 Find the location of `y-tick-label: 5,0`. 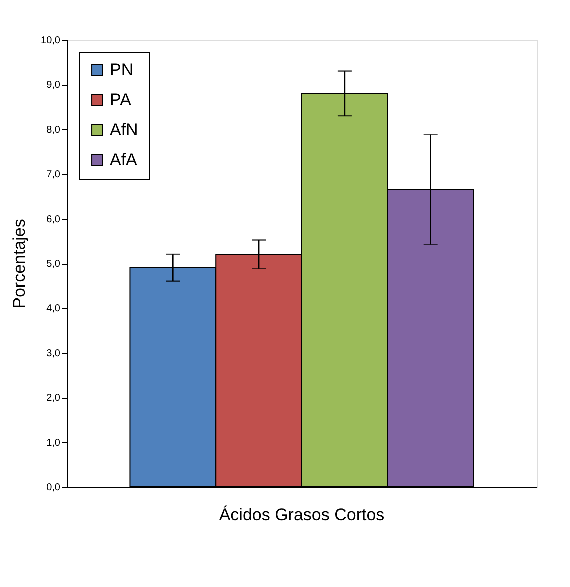

y-tick-label: 5,0 is located at coordinates (53, 264).